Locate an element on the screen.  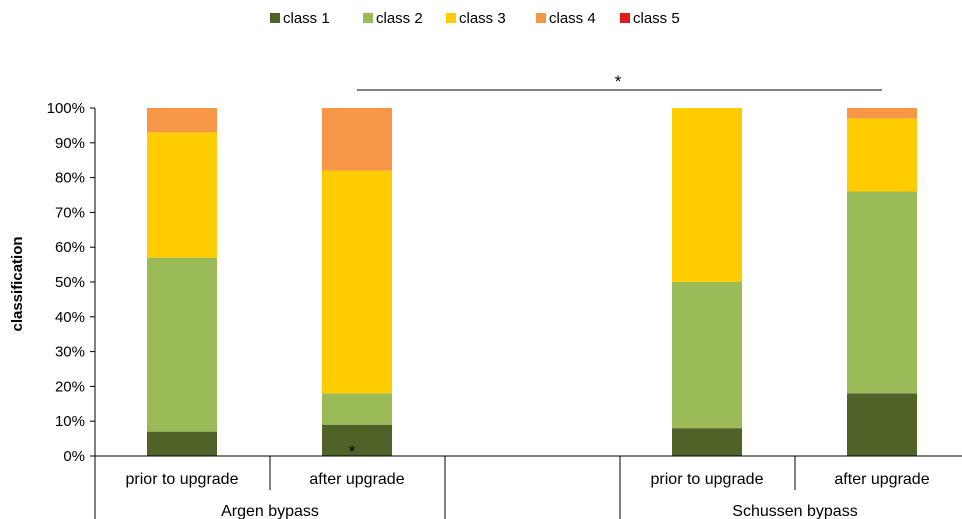
legend: class 1 class 2 class 3 class 4 class 5 is located at coordinates (475, 18).